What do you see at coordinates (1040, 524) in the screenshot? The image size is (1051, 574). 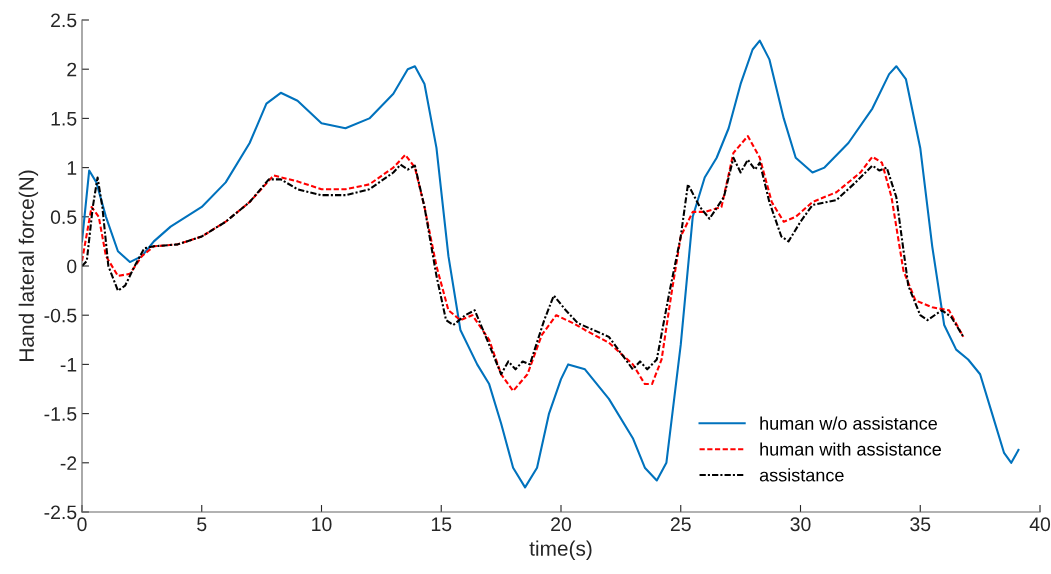 I see `x-tick-label: 40` at bounding box center [1040, 524].